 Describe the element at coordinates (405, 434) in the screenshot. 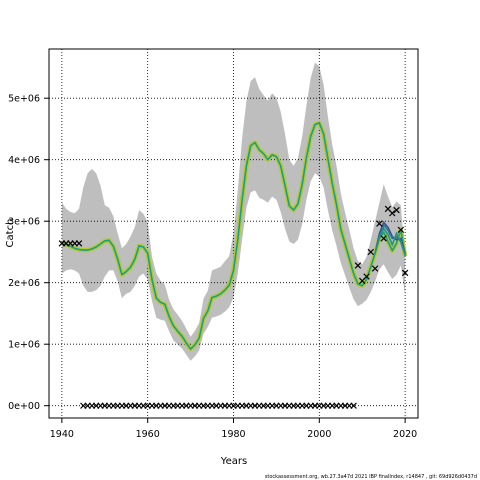

I see `x-tick-label: 2020` at that location.